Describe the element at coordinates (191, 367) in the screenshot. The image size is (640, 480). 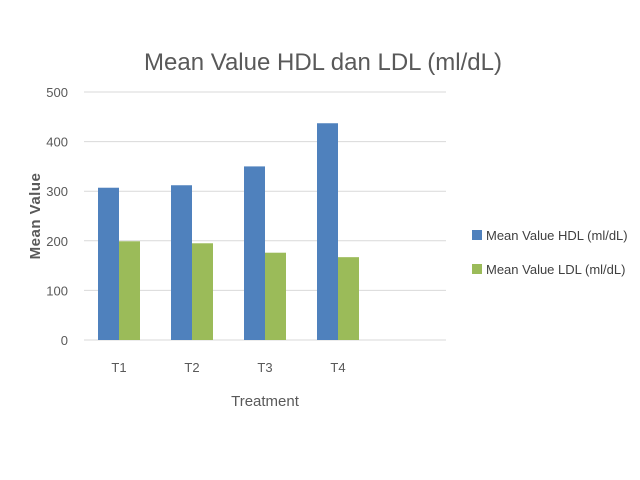
I see `x-tick-label: T2` at that location.